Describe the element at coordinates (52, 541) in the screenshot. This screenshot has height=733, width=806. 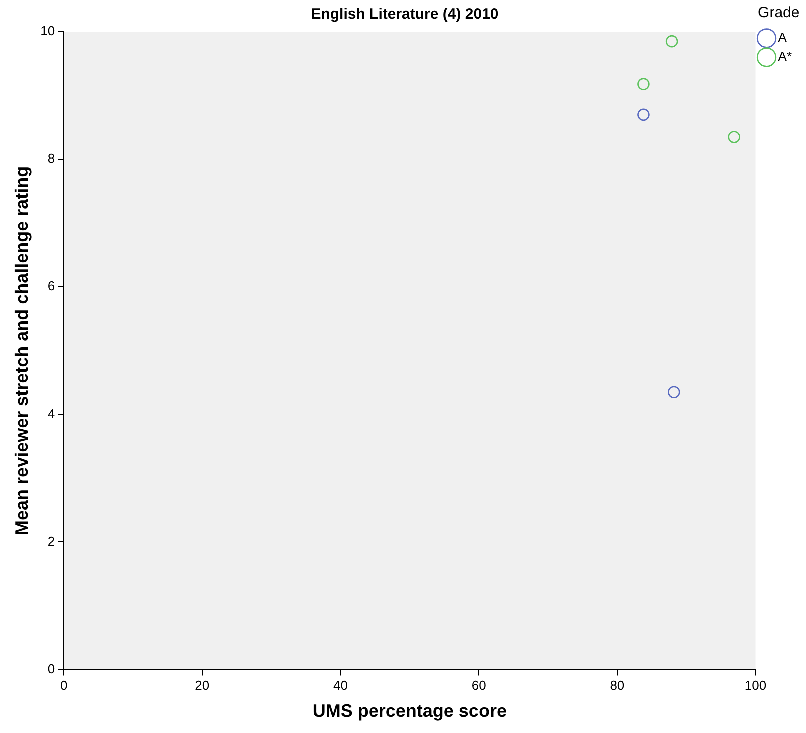
I see `y-tick-label: 2` at that location.